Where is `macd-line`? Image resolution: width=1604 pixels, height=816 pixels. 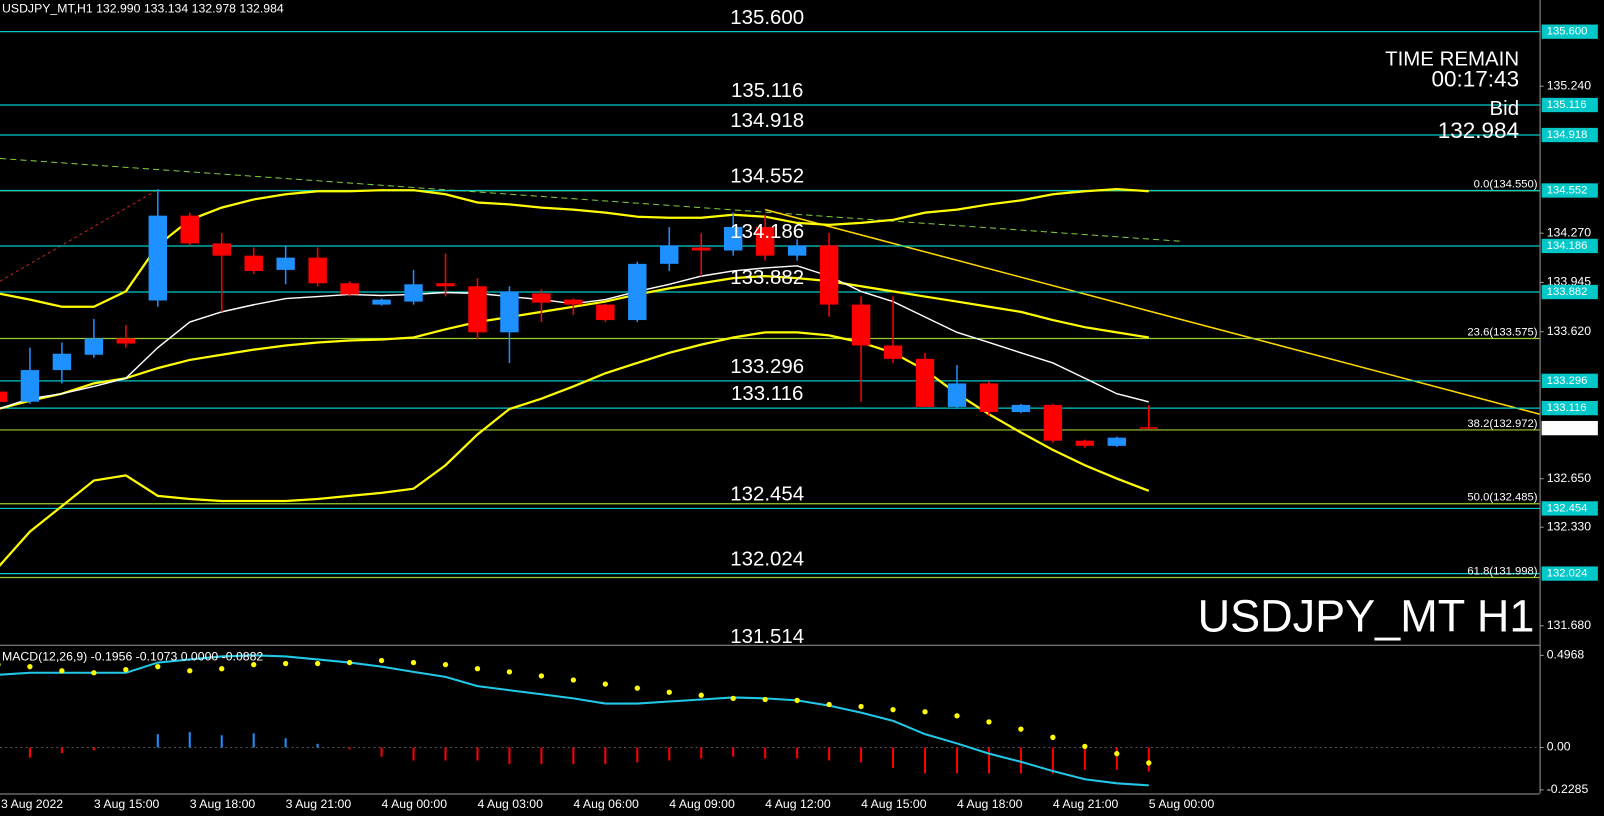 macd-line is located at coordinates (574, 720).